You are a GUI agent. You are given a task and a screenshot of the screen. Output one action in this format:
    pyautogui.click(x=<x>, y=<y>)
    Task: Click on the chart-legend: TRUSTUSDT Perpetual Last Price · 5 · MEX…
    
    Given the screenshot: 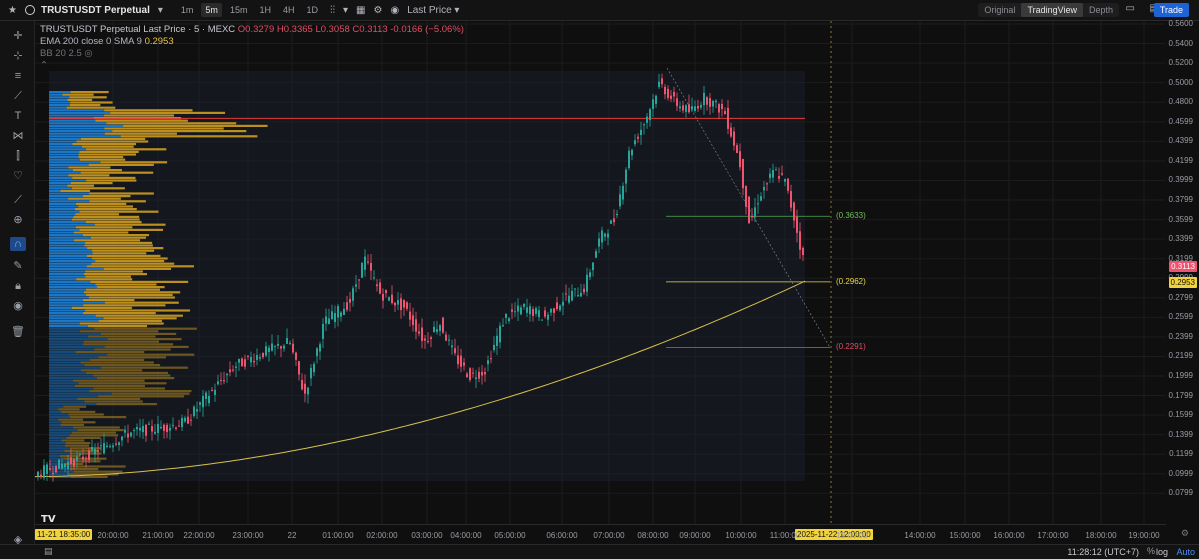 What is the action you would take?
    pyautogui.click(x=252, y=48)
    